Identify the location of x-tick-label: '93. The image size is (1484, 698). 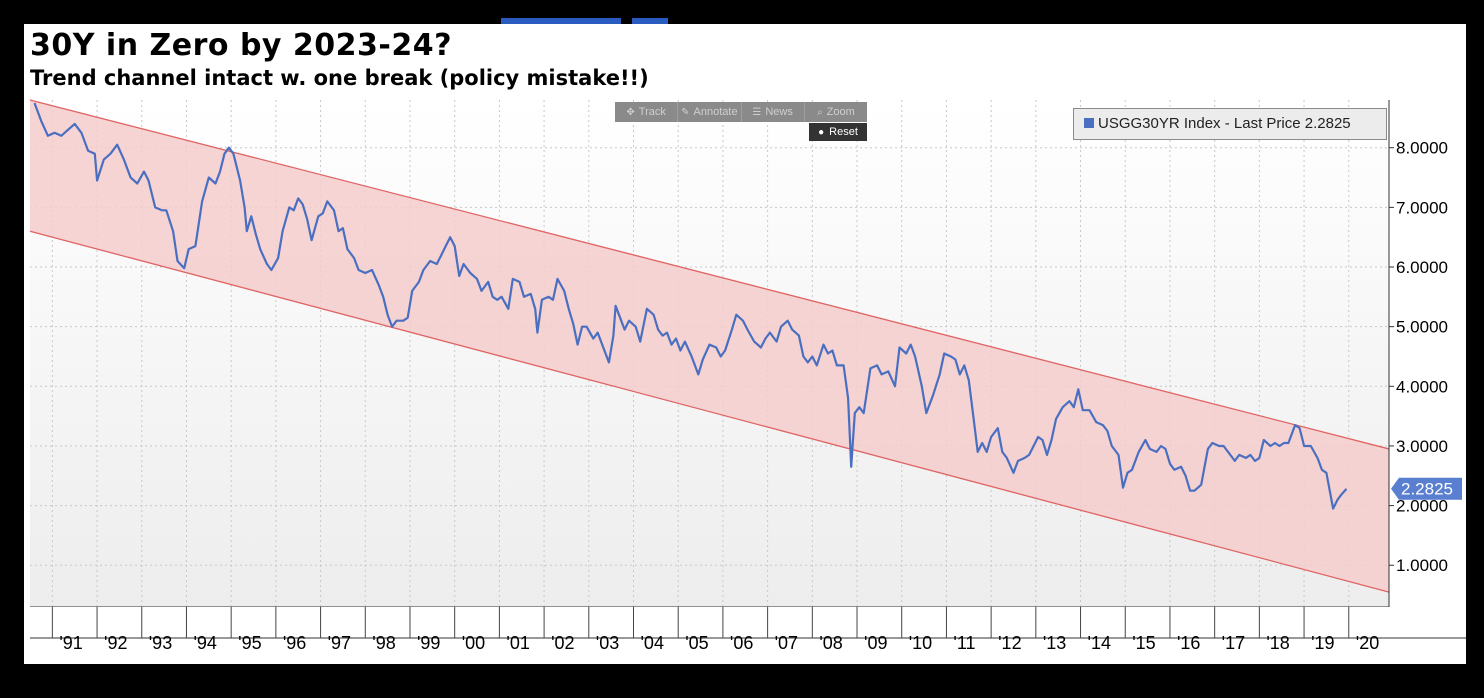
(160, 643).